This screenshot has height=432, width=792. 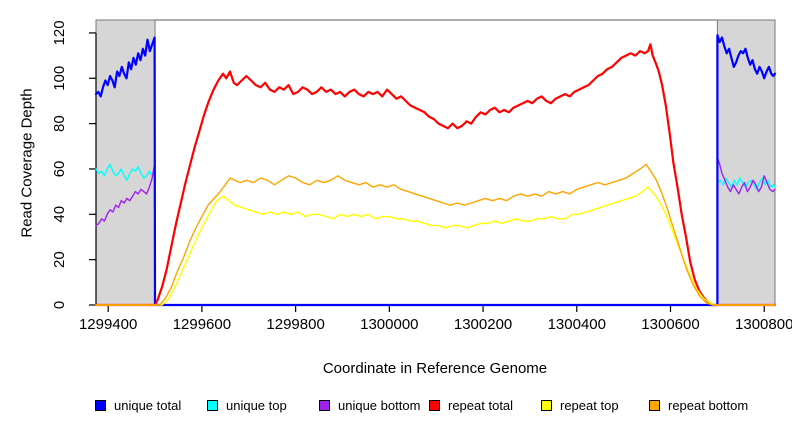 What do you see at coordinates (324, 405) in the screenshot?
I see `unique-bottom-swatch-icon` at bounding box center [324, 405].